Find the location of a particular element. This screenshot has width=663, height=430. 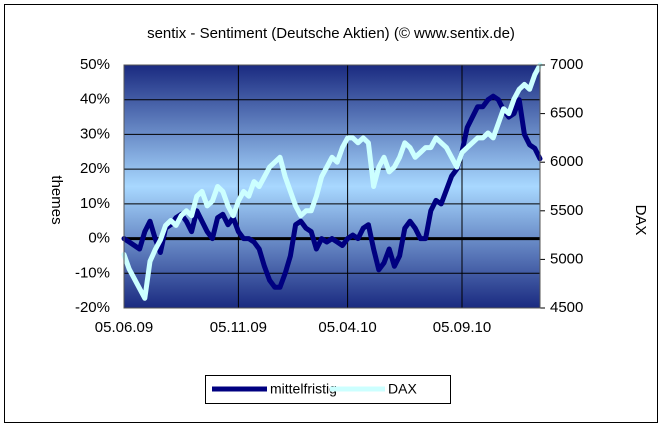

y-tick-label: 20% is located at coordinates (95, 168).